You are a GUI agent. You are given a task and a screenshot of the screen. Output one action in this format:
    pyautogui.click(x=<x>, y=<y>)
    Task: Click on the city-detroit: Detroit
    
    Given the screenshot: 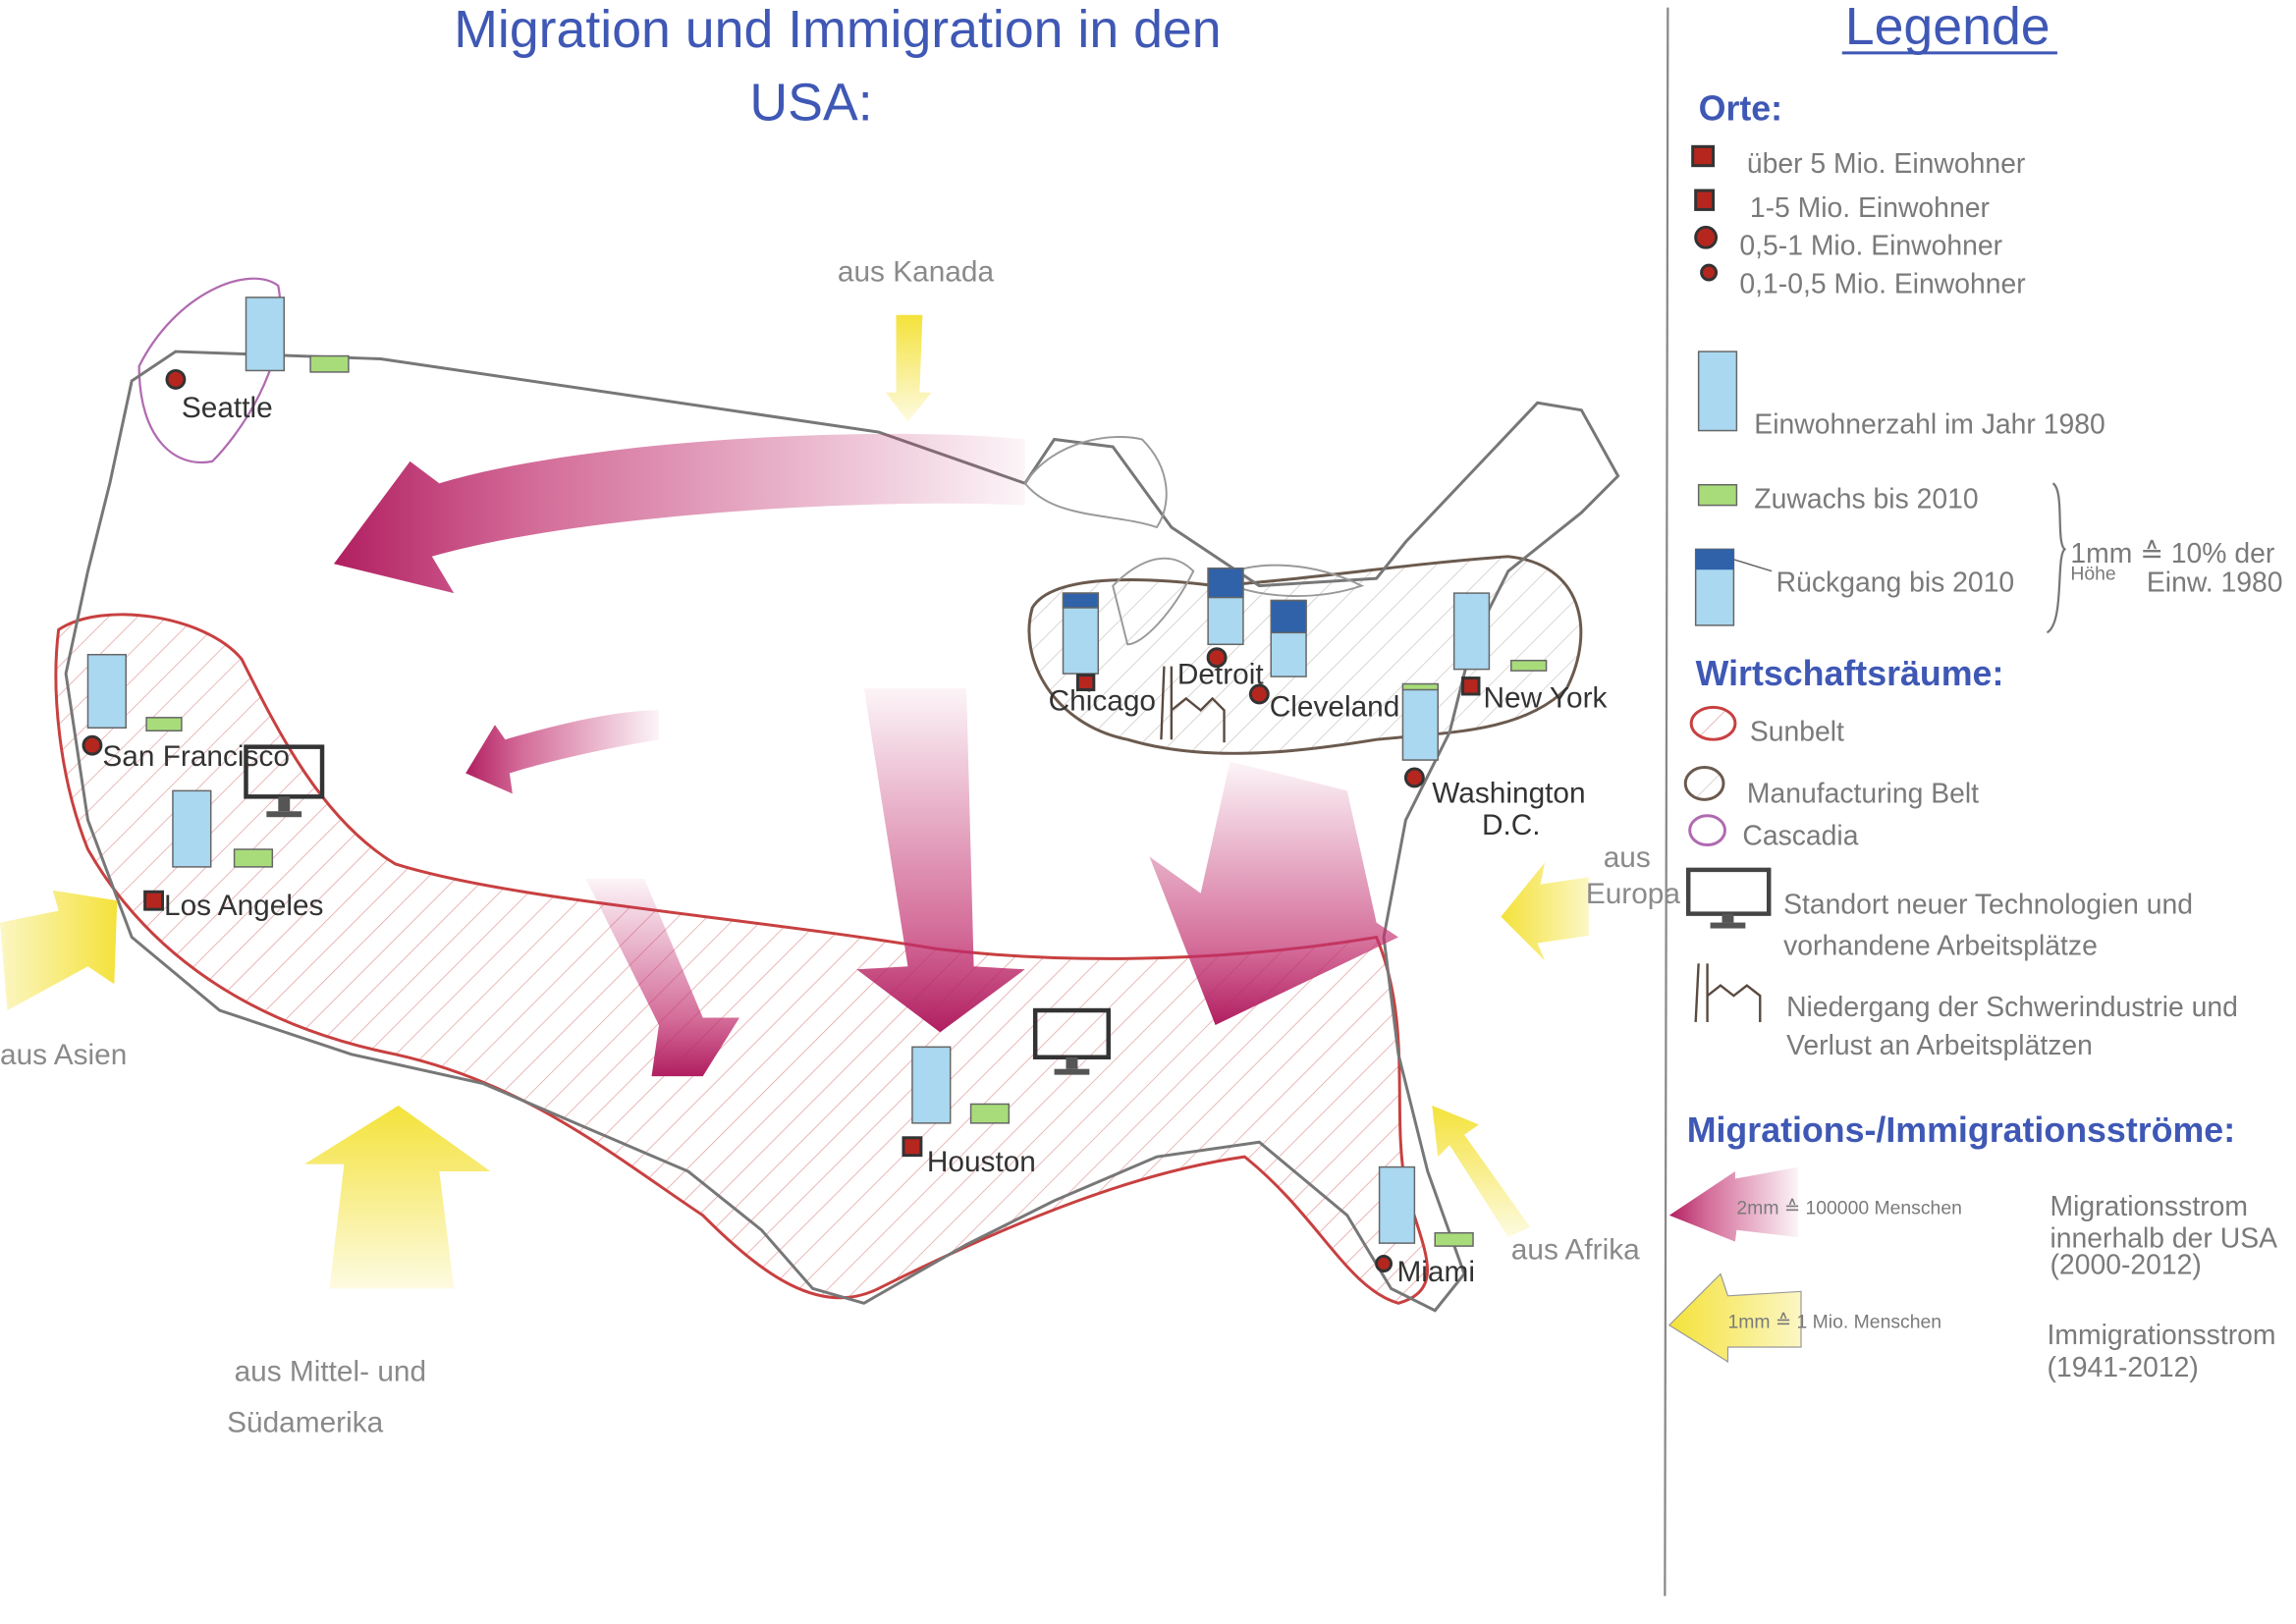 What is the action you would take?
    pyautogui.click(x=1221, y=669)
    